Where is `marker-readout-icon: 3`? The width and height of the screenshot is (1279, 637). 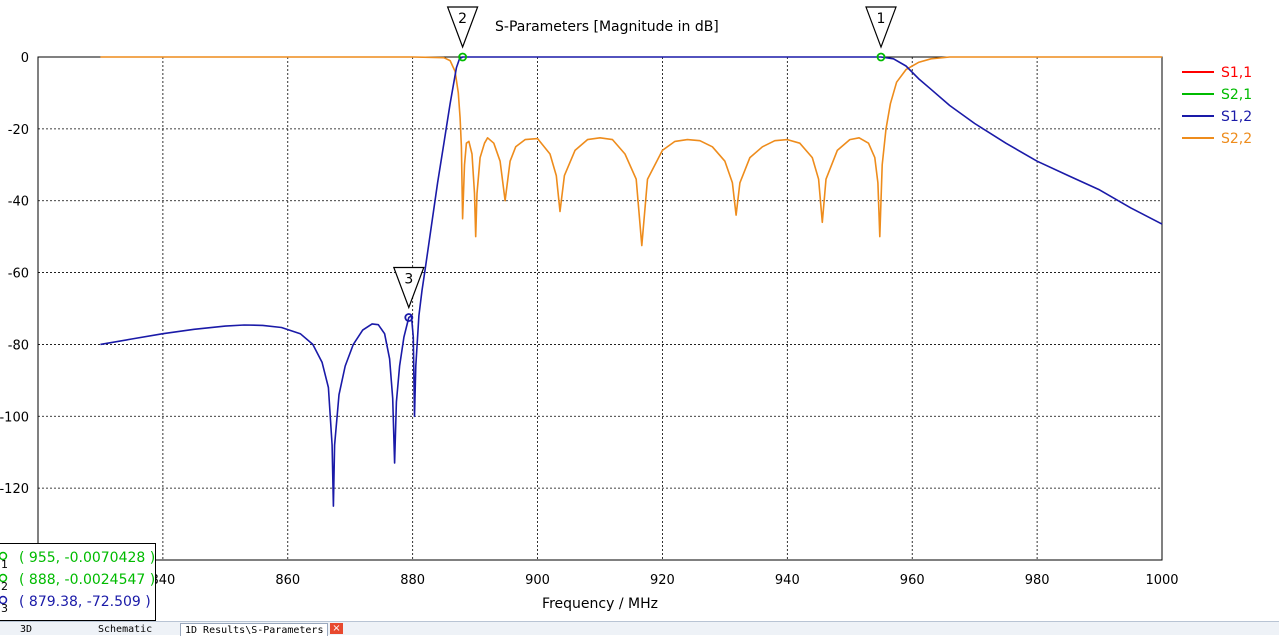 marker-readout-icon: 3 is located at coordinates (4, 605).